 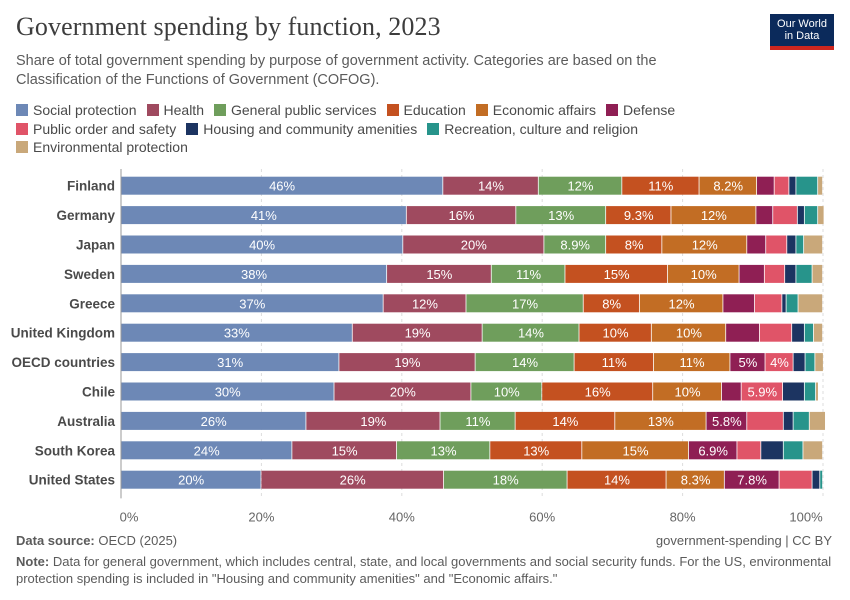 I want to click on legend-item-environmental-protection: Environmental protection, so click(x=102, y=147).